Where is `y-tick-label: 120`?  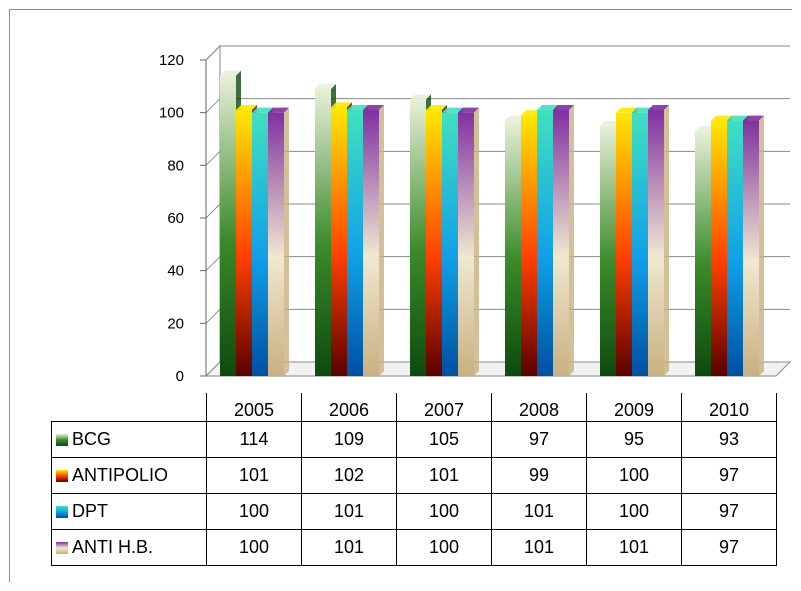 y-tick-label: 120 is located at coordinates (171, 60).